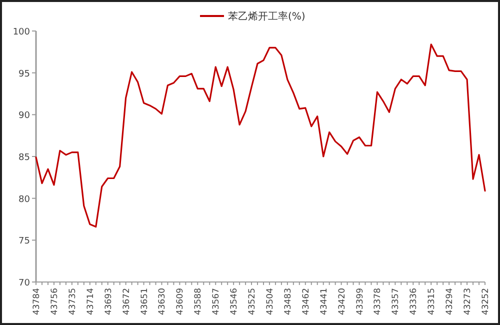 The image size is (500, 325). I want to click on y-tick-label: 100, so click(21, 33).